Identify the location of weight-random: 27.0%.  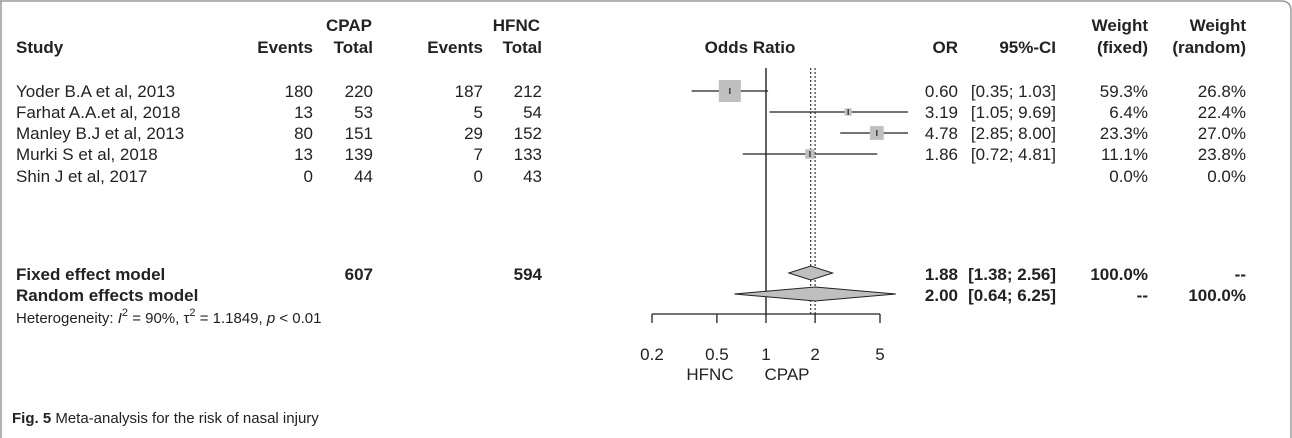
(1222, 133).